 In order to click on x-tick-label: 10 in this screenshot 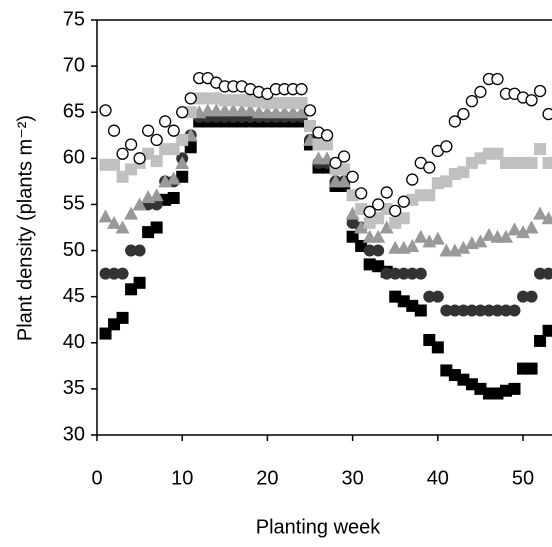, I will do `click(182, 478)`.